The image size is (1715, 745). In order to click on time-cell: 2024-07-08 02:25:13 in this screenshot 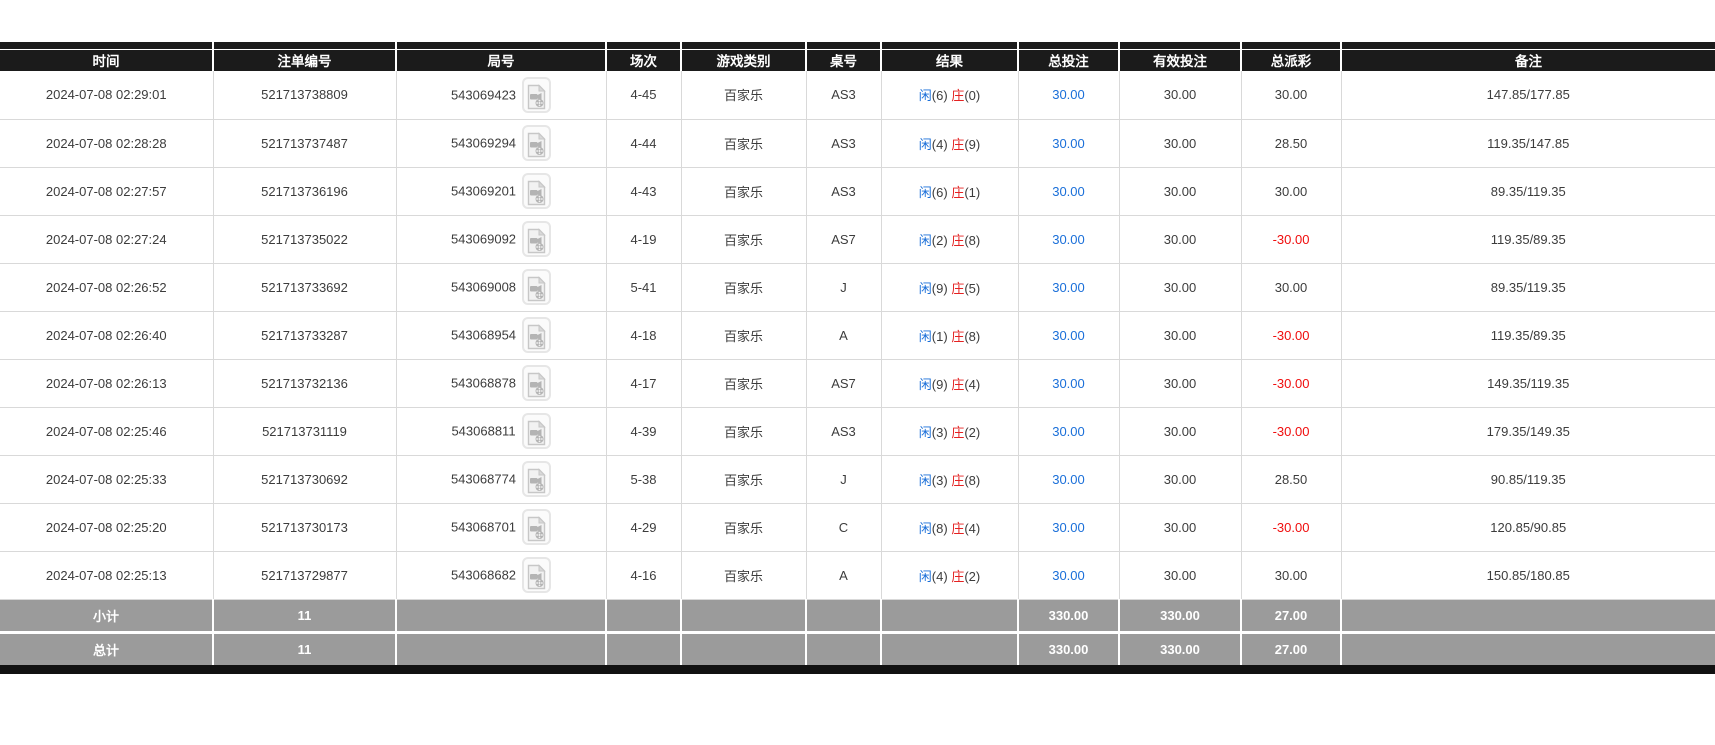, I will do `click(107, 575)`.